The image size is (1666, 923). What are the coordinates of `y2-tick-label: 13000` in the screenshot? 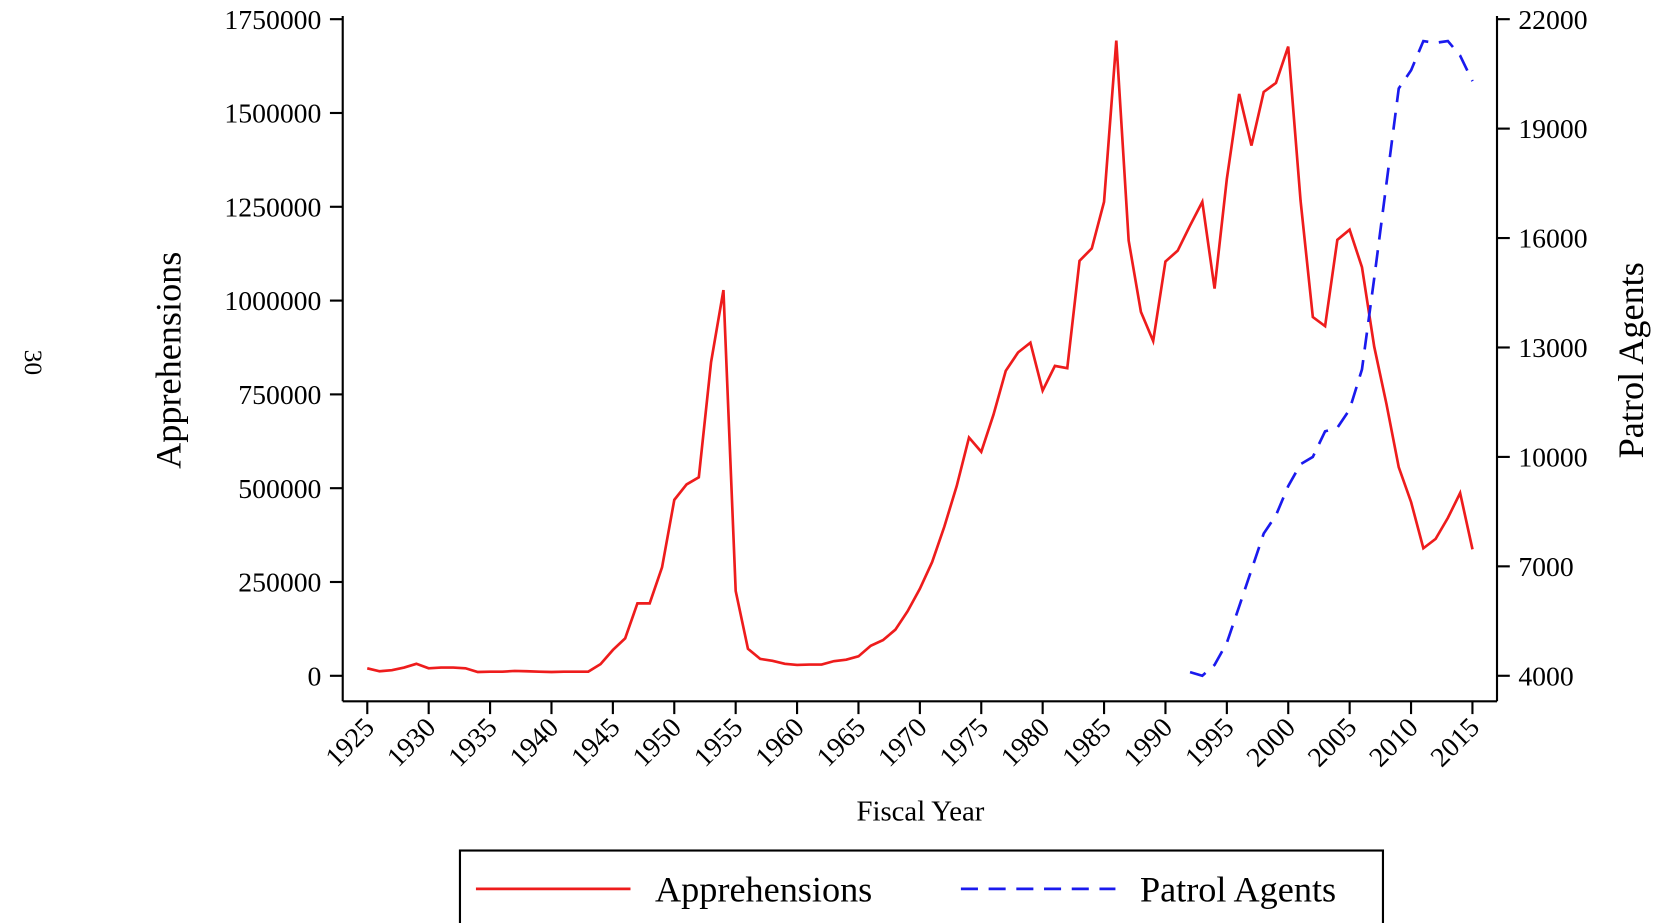 It's located at (1552, 347).